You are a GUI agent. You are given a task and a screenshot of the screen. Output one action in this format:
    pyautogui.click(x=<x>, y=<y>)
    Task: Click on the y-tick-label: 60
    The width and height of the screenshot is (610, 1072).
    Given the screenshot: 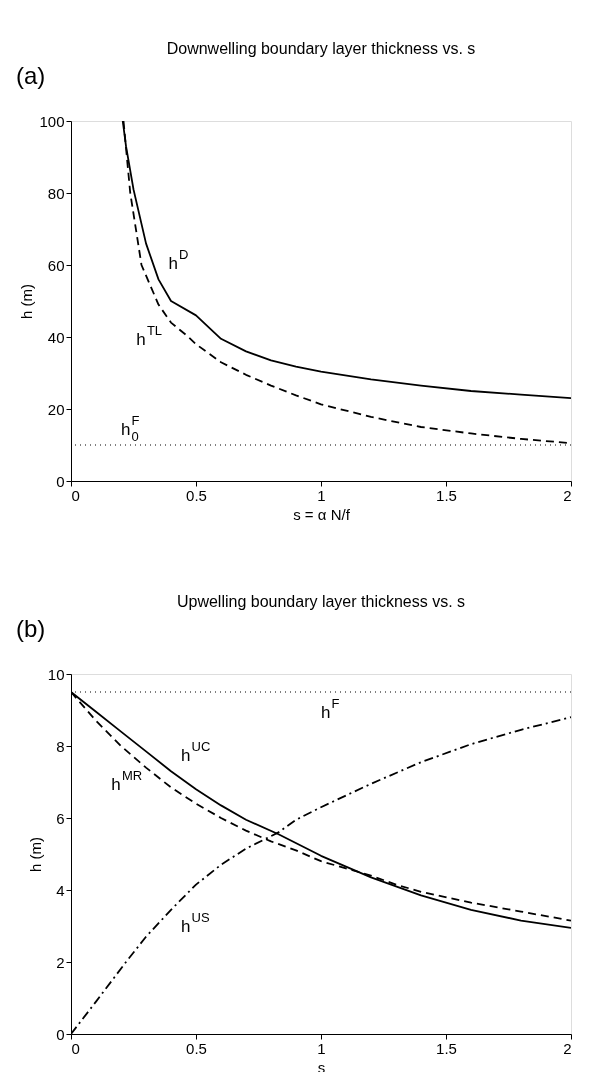 What is the action you would take?
    pyautogui.click(x=56, y=265)
    